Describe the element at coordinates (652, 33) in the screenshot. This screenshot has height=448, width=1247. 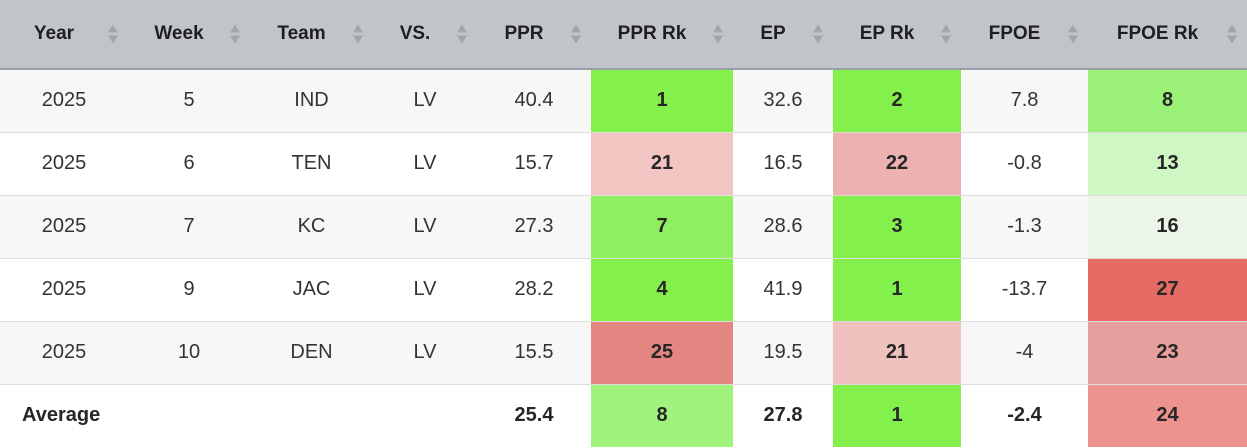
I see `header-label: PPR Rk` at that location.